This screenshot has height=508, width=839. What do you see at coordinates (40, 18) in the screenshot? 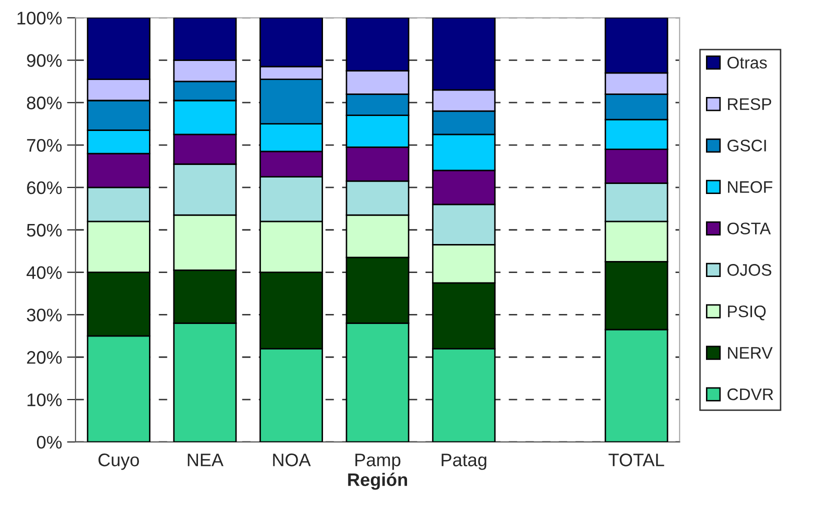
I see `y-tick-label: 100%` at bounding box center [40, 18].